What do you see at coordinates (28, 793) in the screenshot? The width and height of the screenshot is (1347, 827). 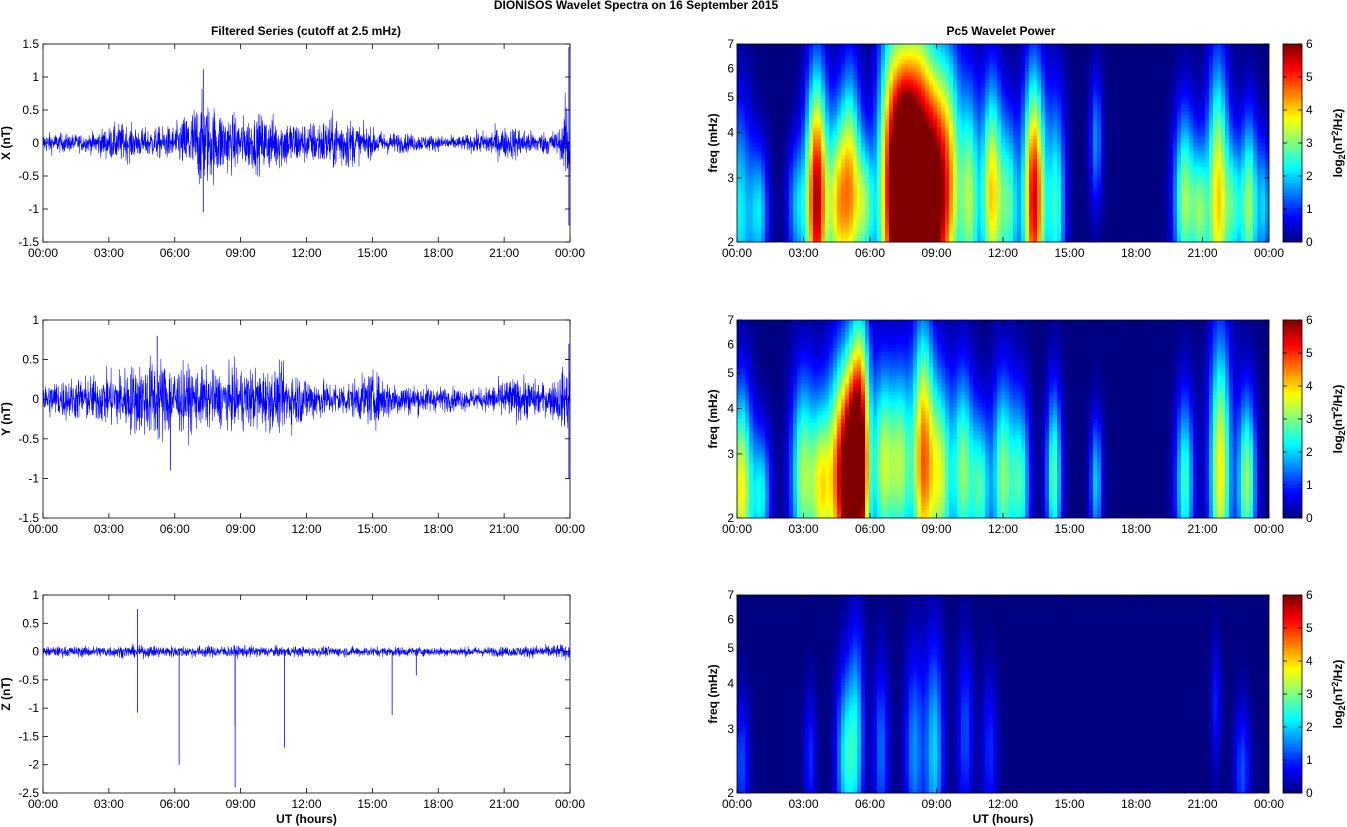 I see `y-tick-label: -2.5` at bounding box center [28, 793].